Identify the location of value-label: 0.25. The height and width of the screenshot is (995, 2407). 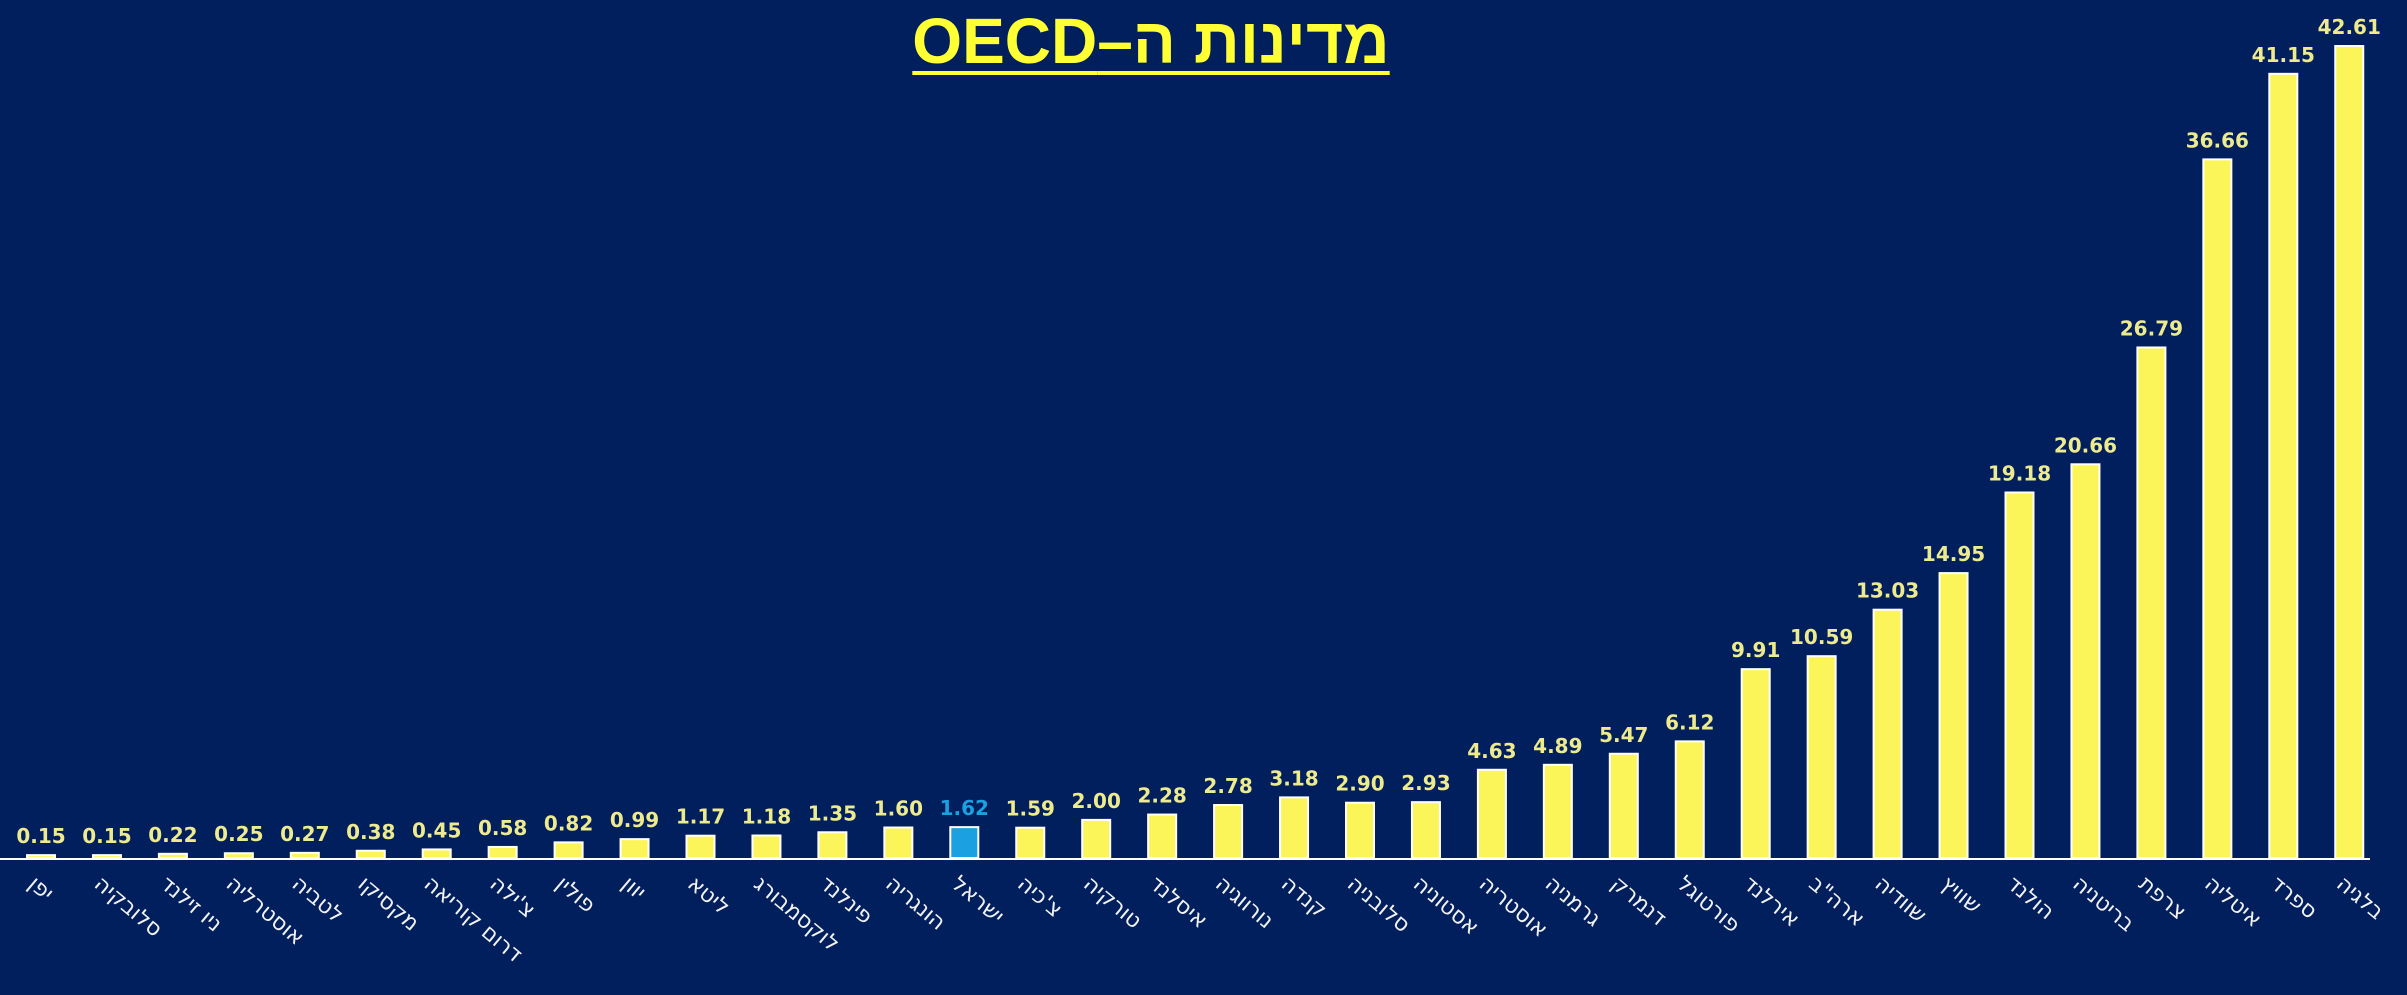
(238, 834).